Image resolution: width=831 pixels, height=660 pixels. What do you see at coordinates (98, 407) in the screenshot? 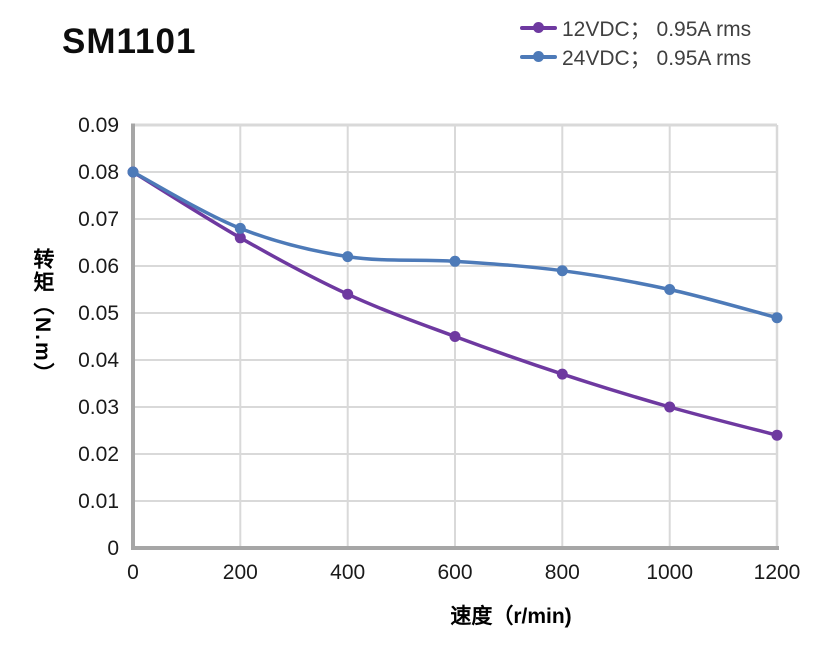
I see `y-tick-label: 0.03` at bounding box center [98, 407].